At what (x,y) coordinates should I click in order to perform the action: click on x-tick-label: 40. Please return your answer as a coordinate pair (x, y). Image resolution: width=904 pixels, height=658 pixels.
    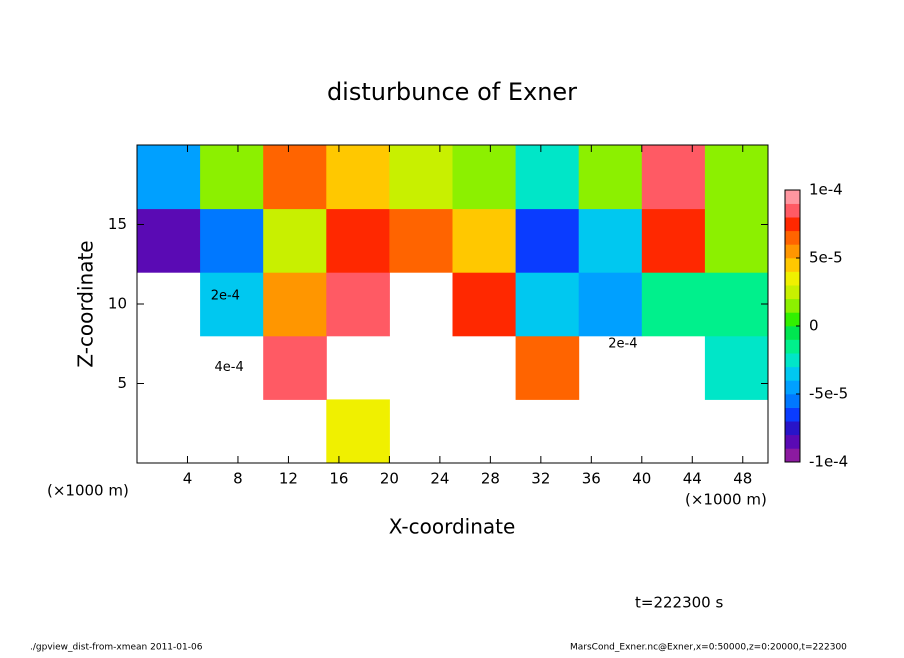
    Looking at the image, I should click on (641, 479).